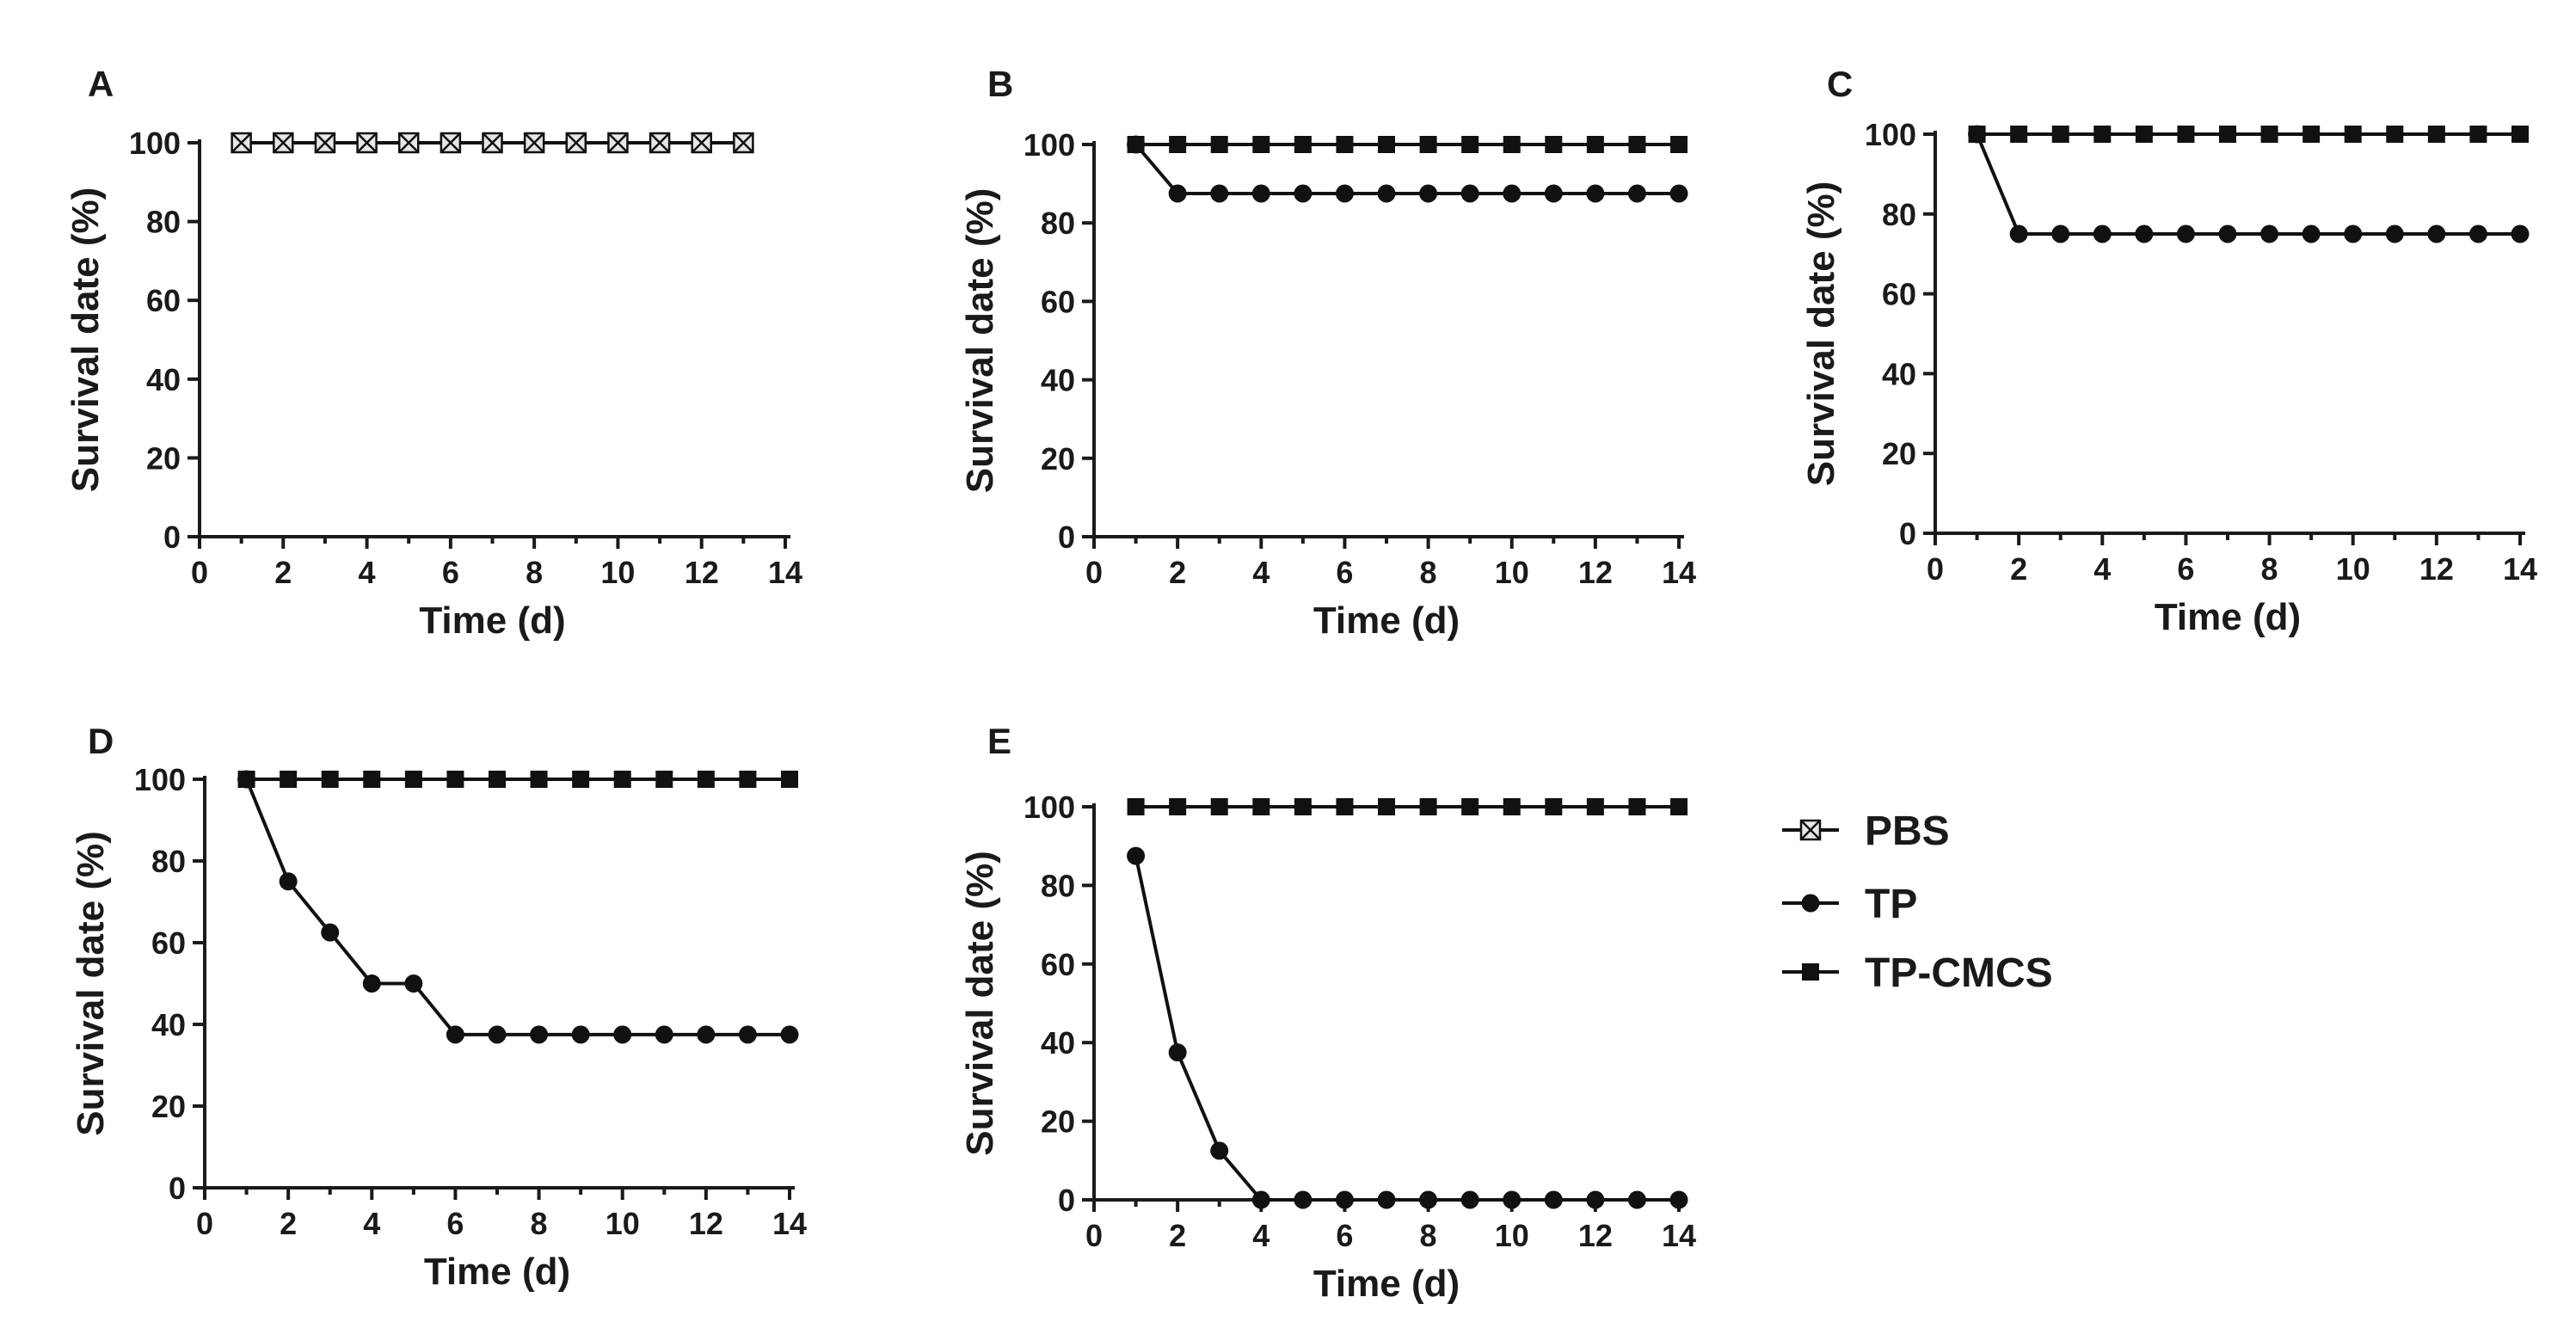  I want to click on panel-label: D, so click(101, 741).